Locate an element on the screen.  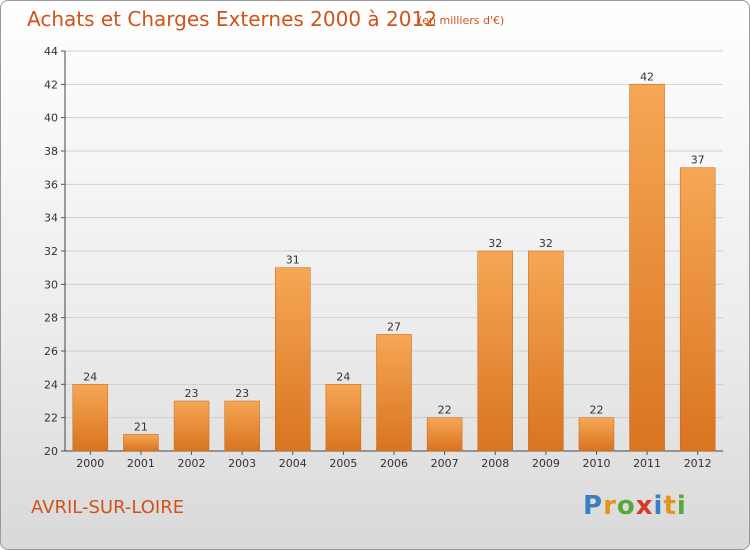
bar-2005 is located at coordinates (343, 418).